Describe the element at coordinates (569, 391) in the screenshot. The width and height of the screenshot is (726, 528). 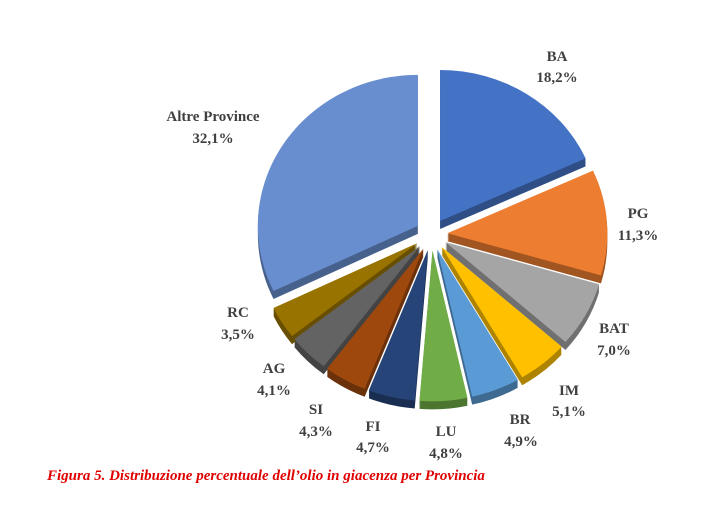
I see `data-label-name-im: IM` at that location.